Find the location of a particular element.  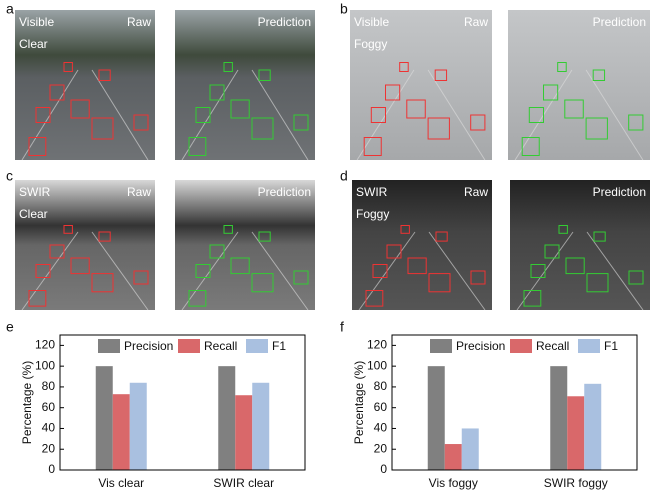

photo-tag: Clear is located at coordinates (33, 214).